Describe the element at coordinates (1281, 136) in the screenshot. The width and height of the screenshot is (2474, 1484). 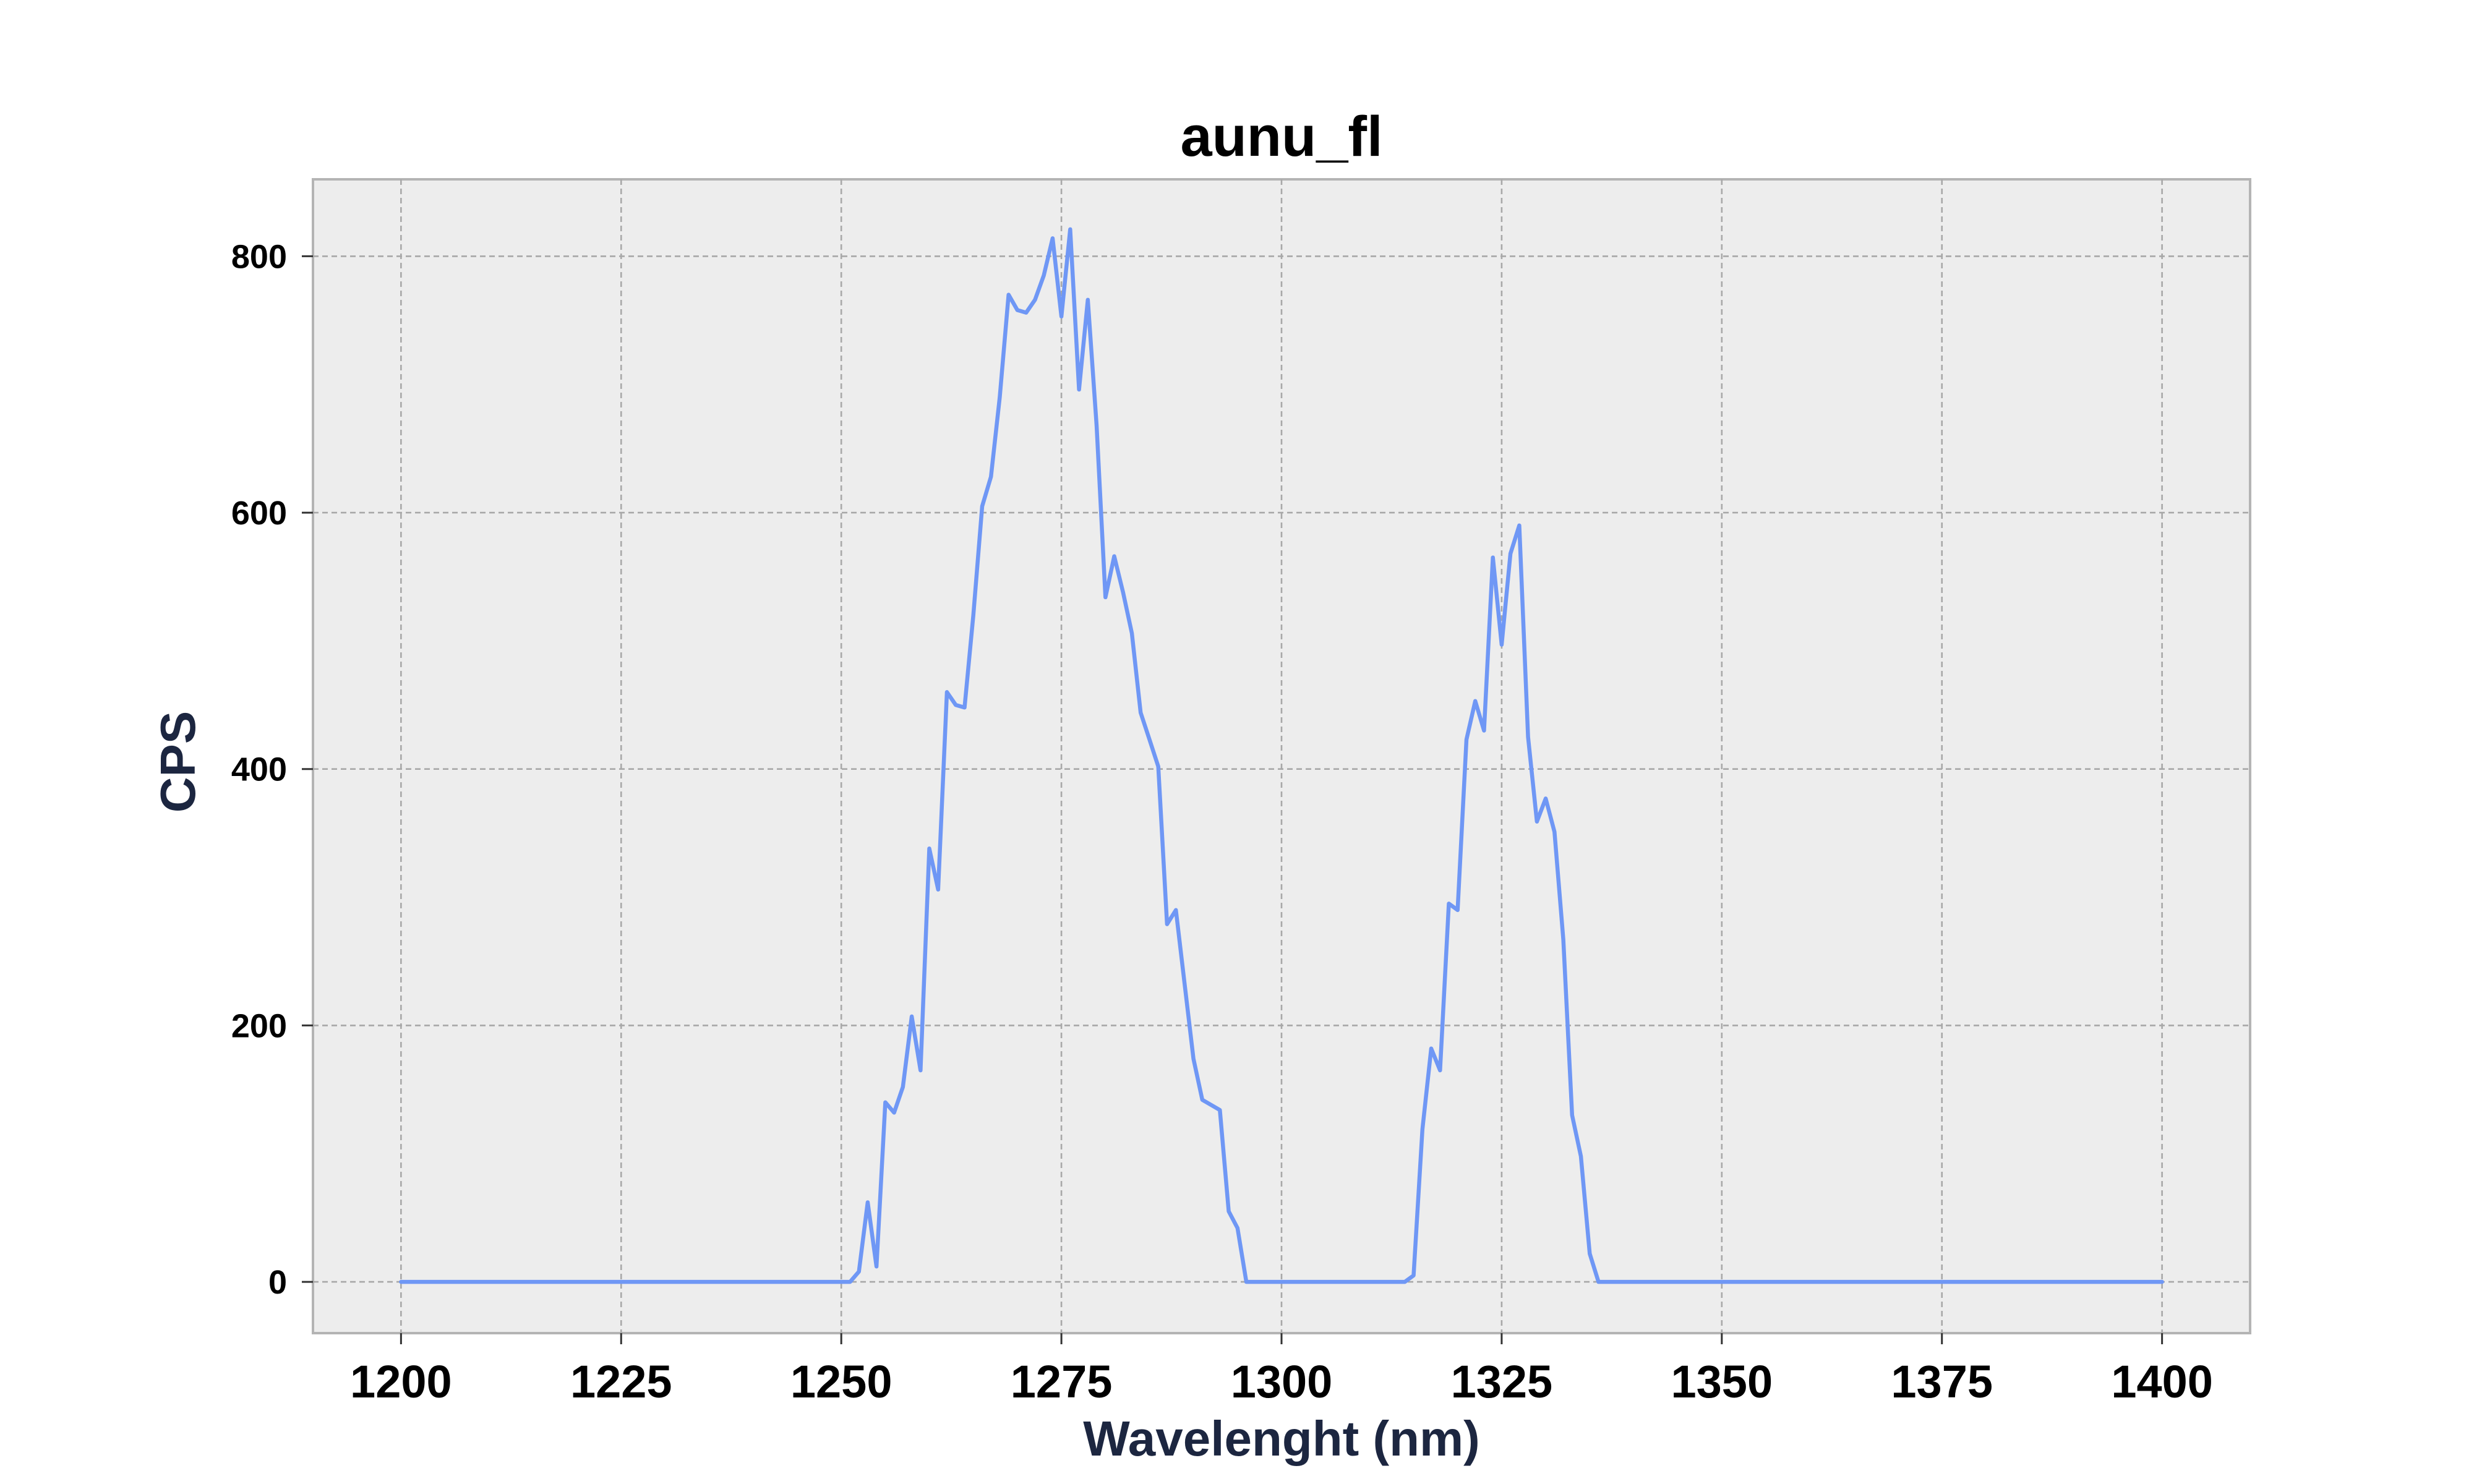
I see `chart-title: aunu_fl` at that location.